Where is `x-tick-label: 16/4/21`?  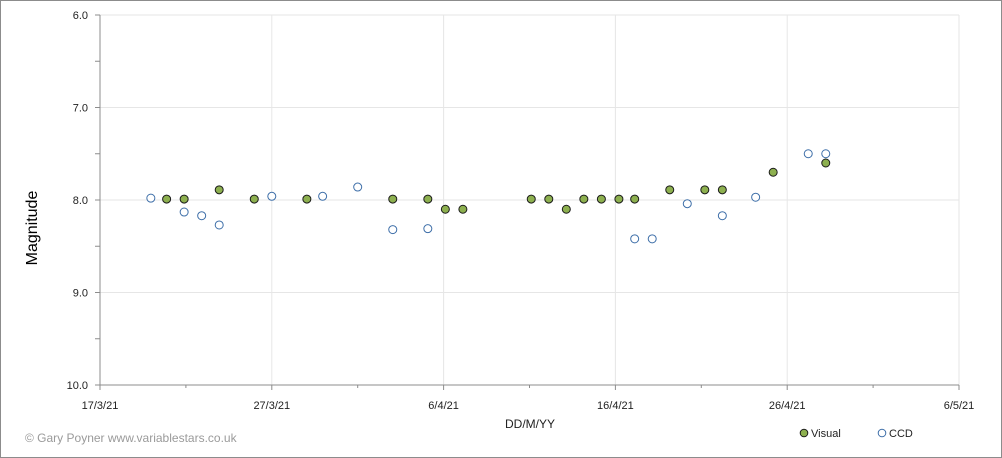
x-tick-label: 16/4/21 is located at coordinates (615, 406).